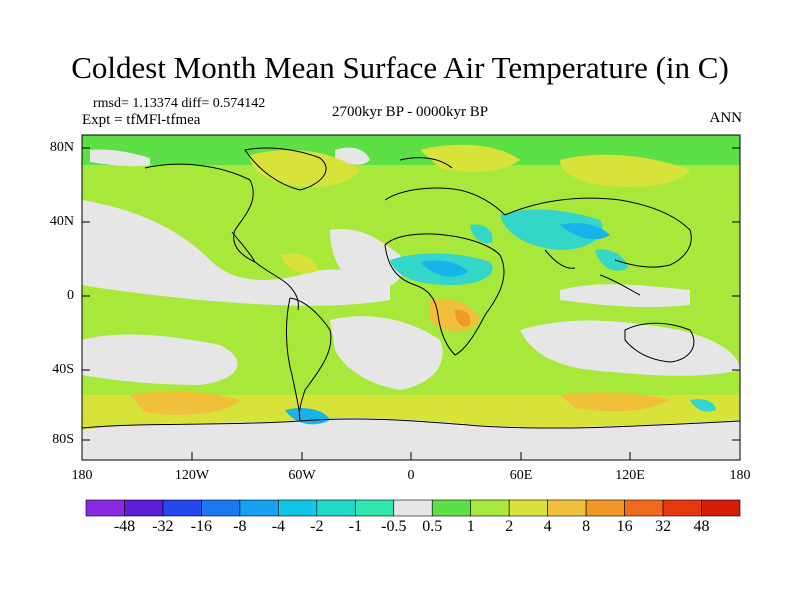 Image resolution: width=800 pixels, height=600 pixels. I want to click on warm-southern-indian, so click(615, 402).